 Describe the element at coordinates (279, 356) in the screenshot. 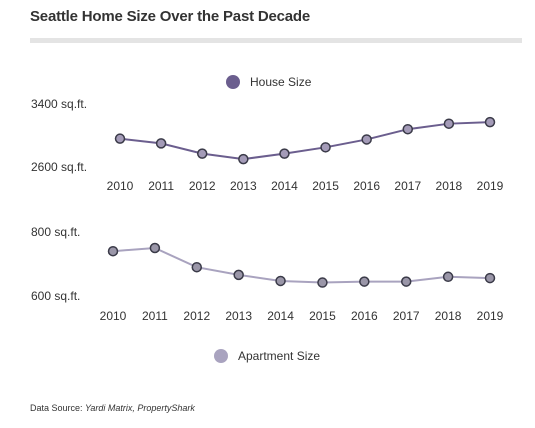

I see `legend-label: Apartment Size` at that location.